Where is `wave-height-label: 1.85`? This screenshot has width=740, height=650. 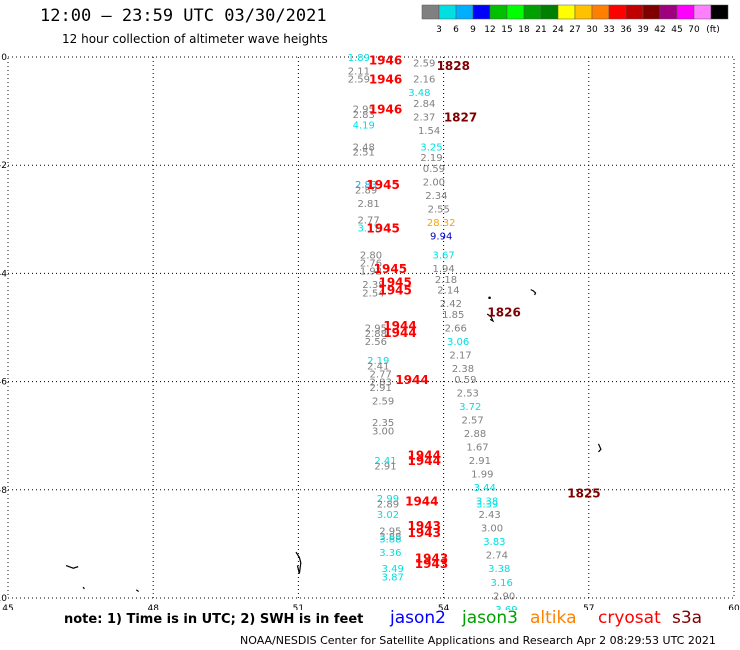 wave-height-label: 1.85 is located at coordinates (453, 315).